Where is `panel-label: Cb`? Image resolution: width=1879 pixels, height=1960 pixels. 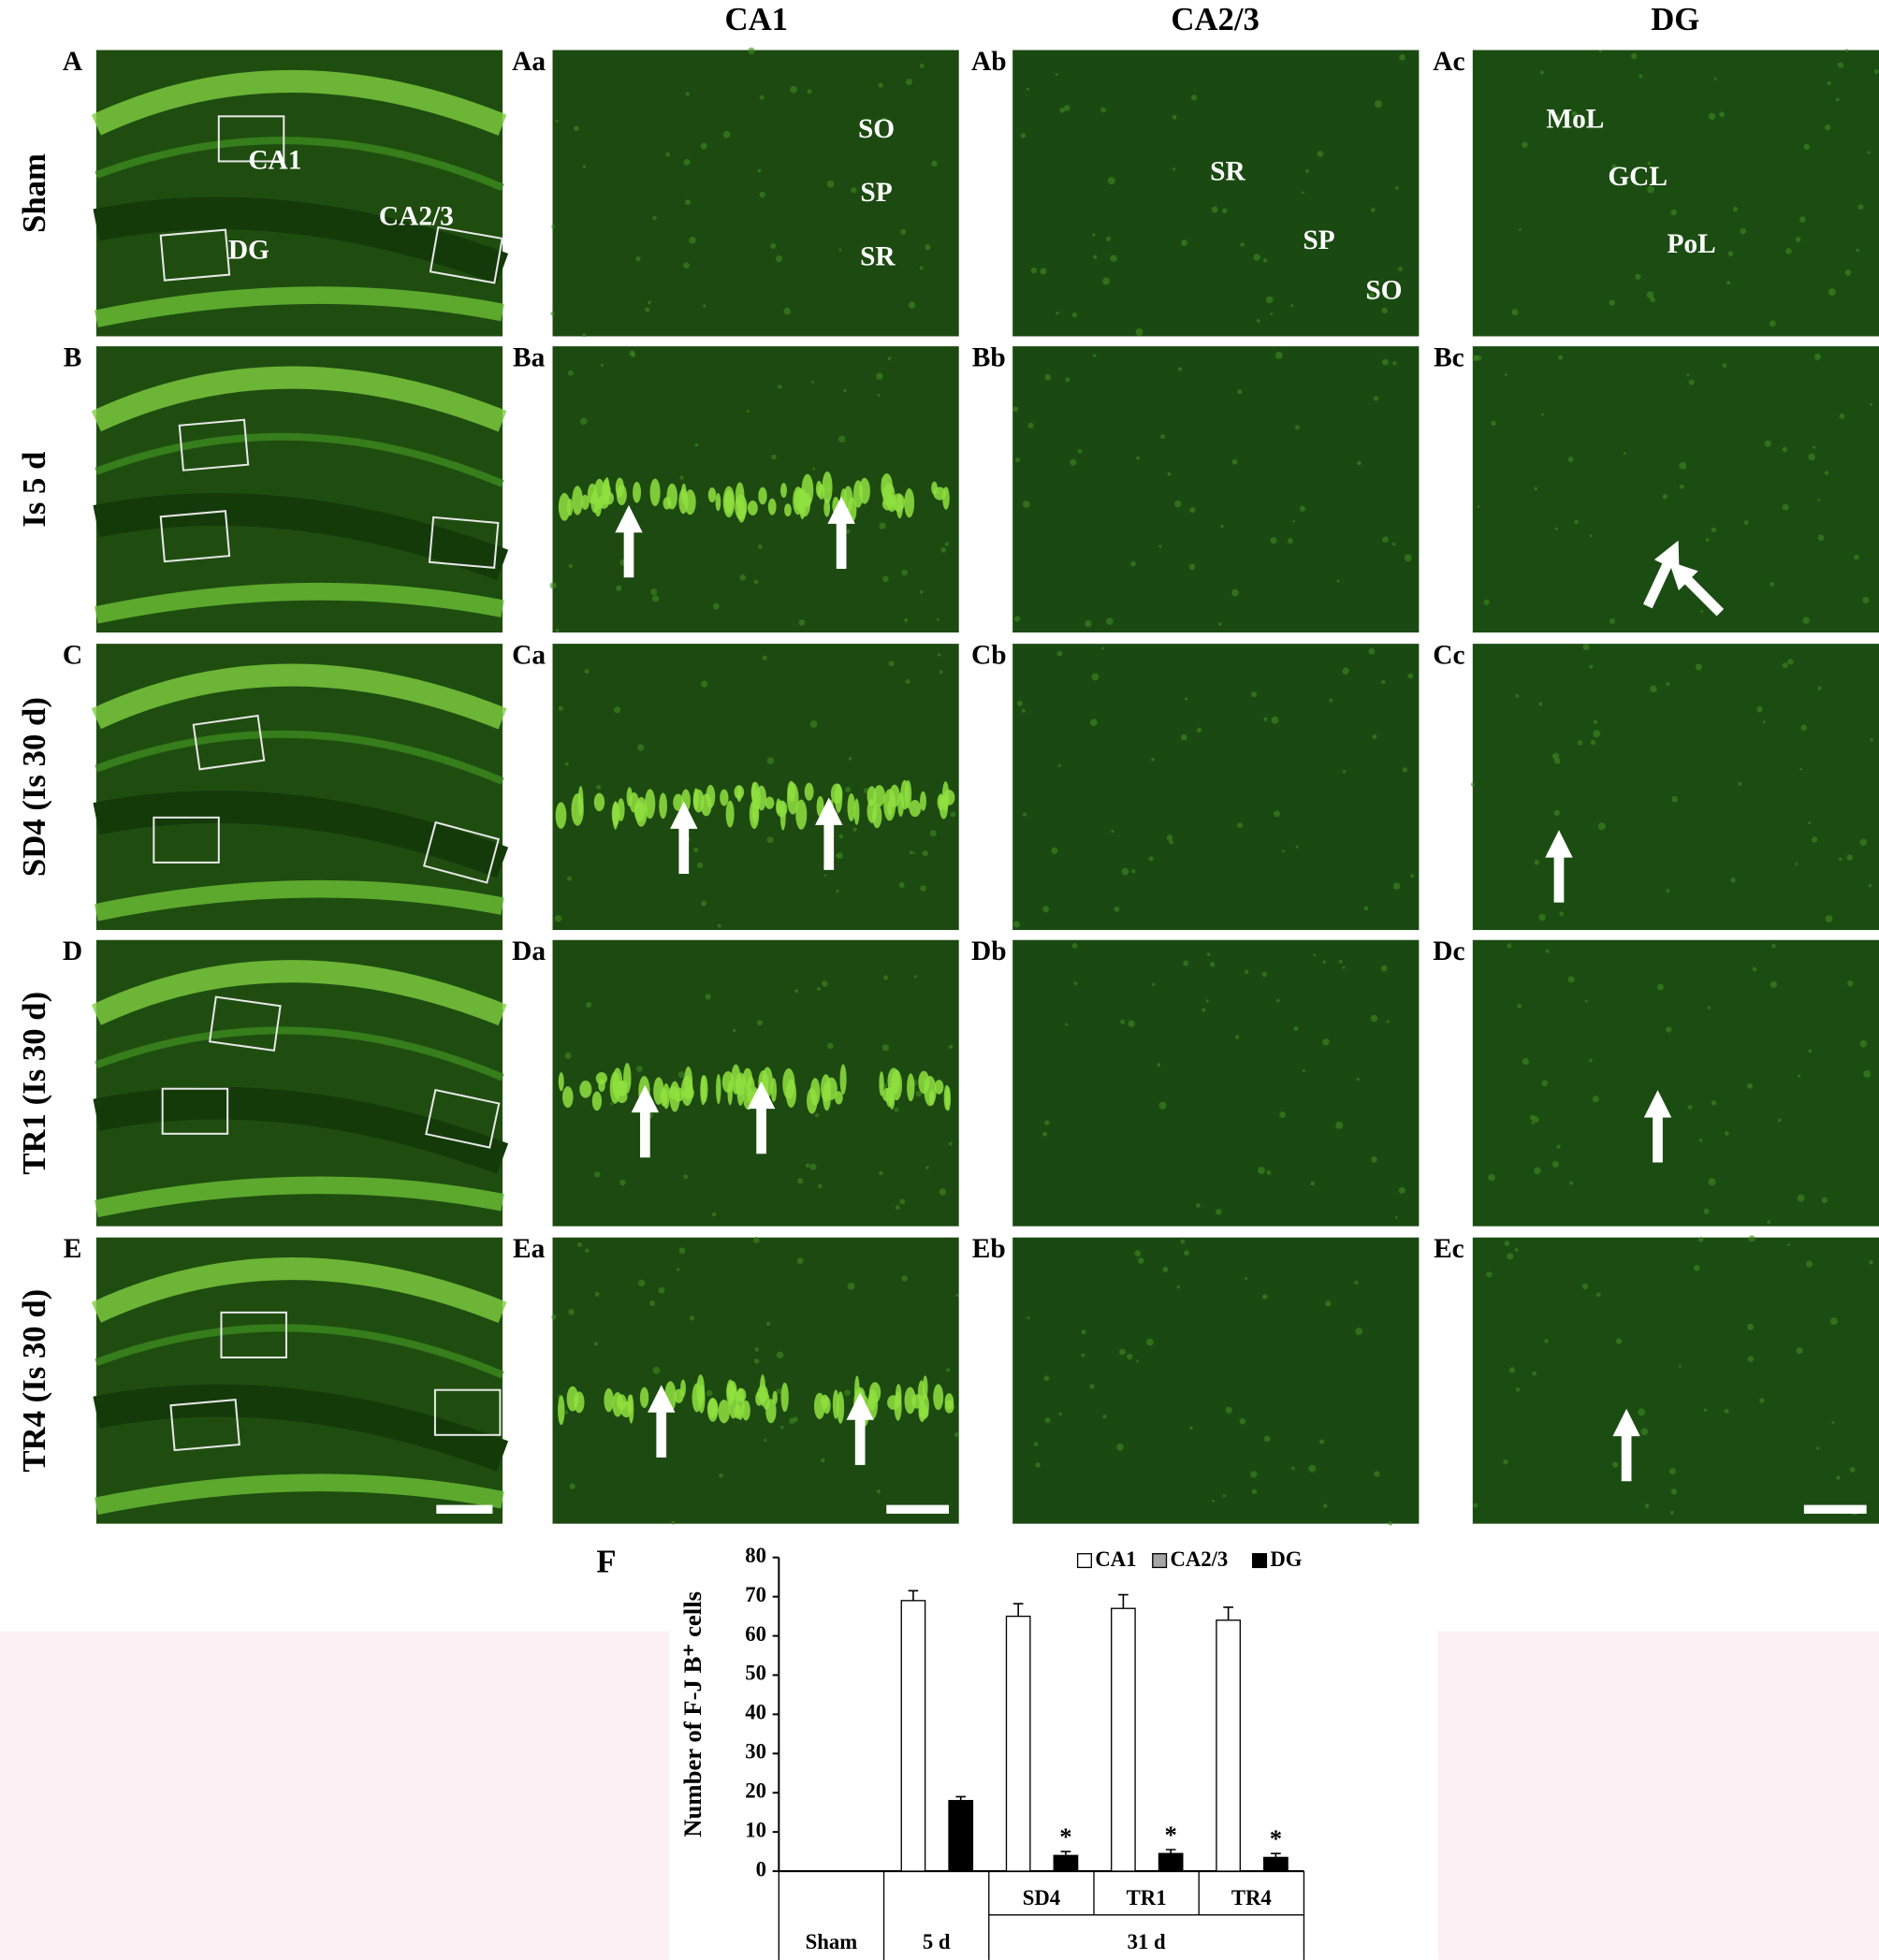 panel-label: Cb is located at coordinates (989, 656).